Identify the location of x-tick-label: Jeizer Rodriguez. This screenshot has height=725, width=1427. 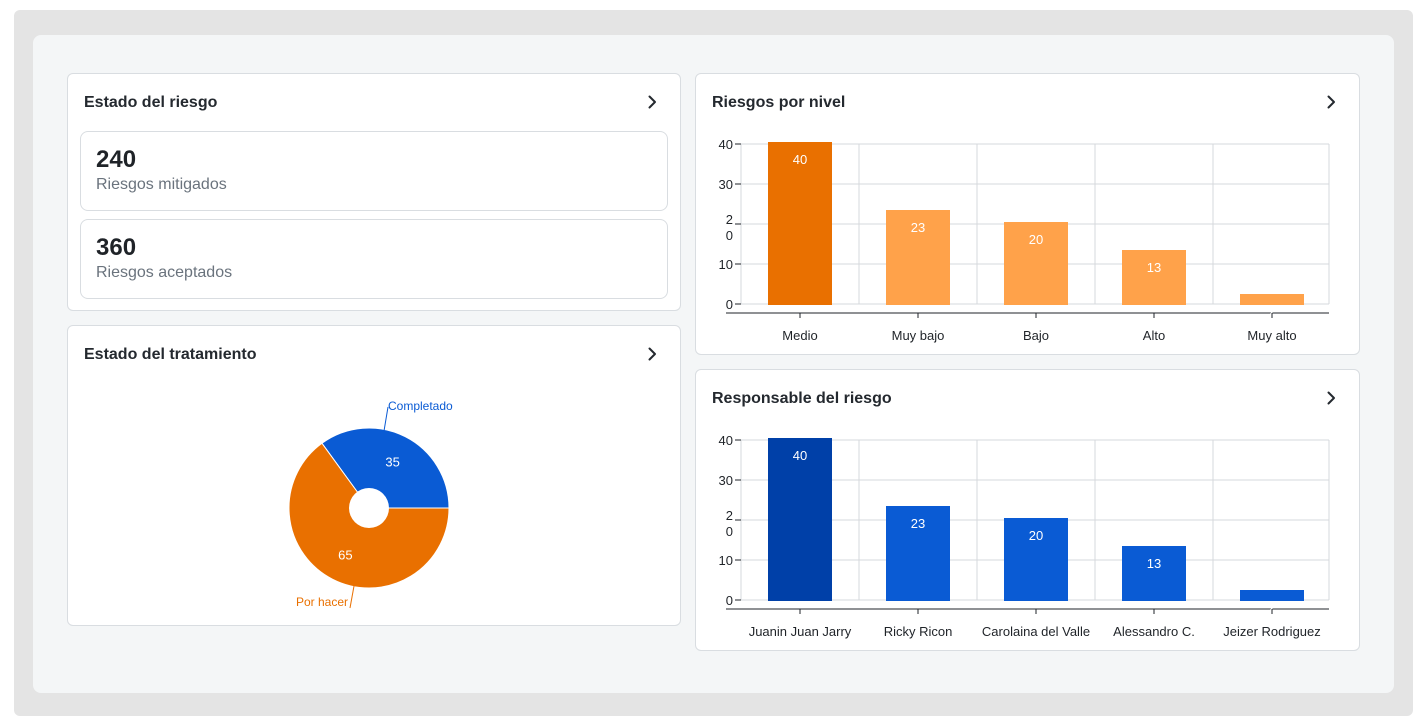
(1272, 631).